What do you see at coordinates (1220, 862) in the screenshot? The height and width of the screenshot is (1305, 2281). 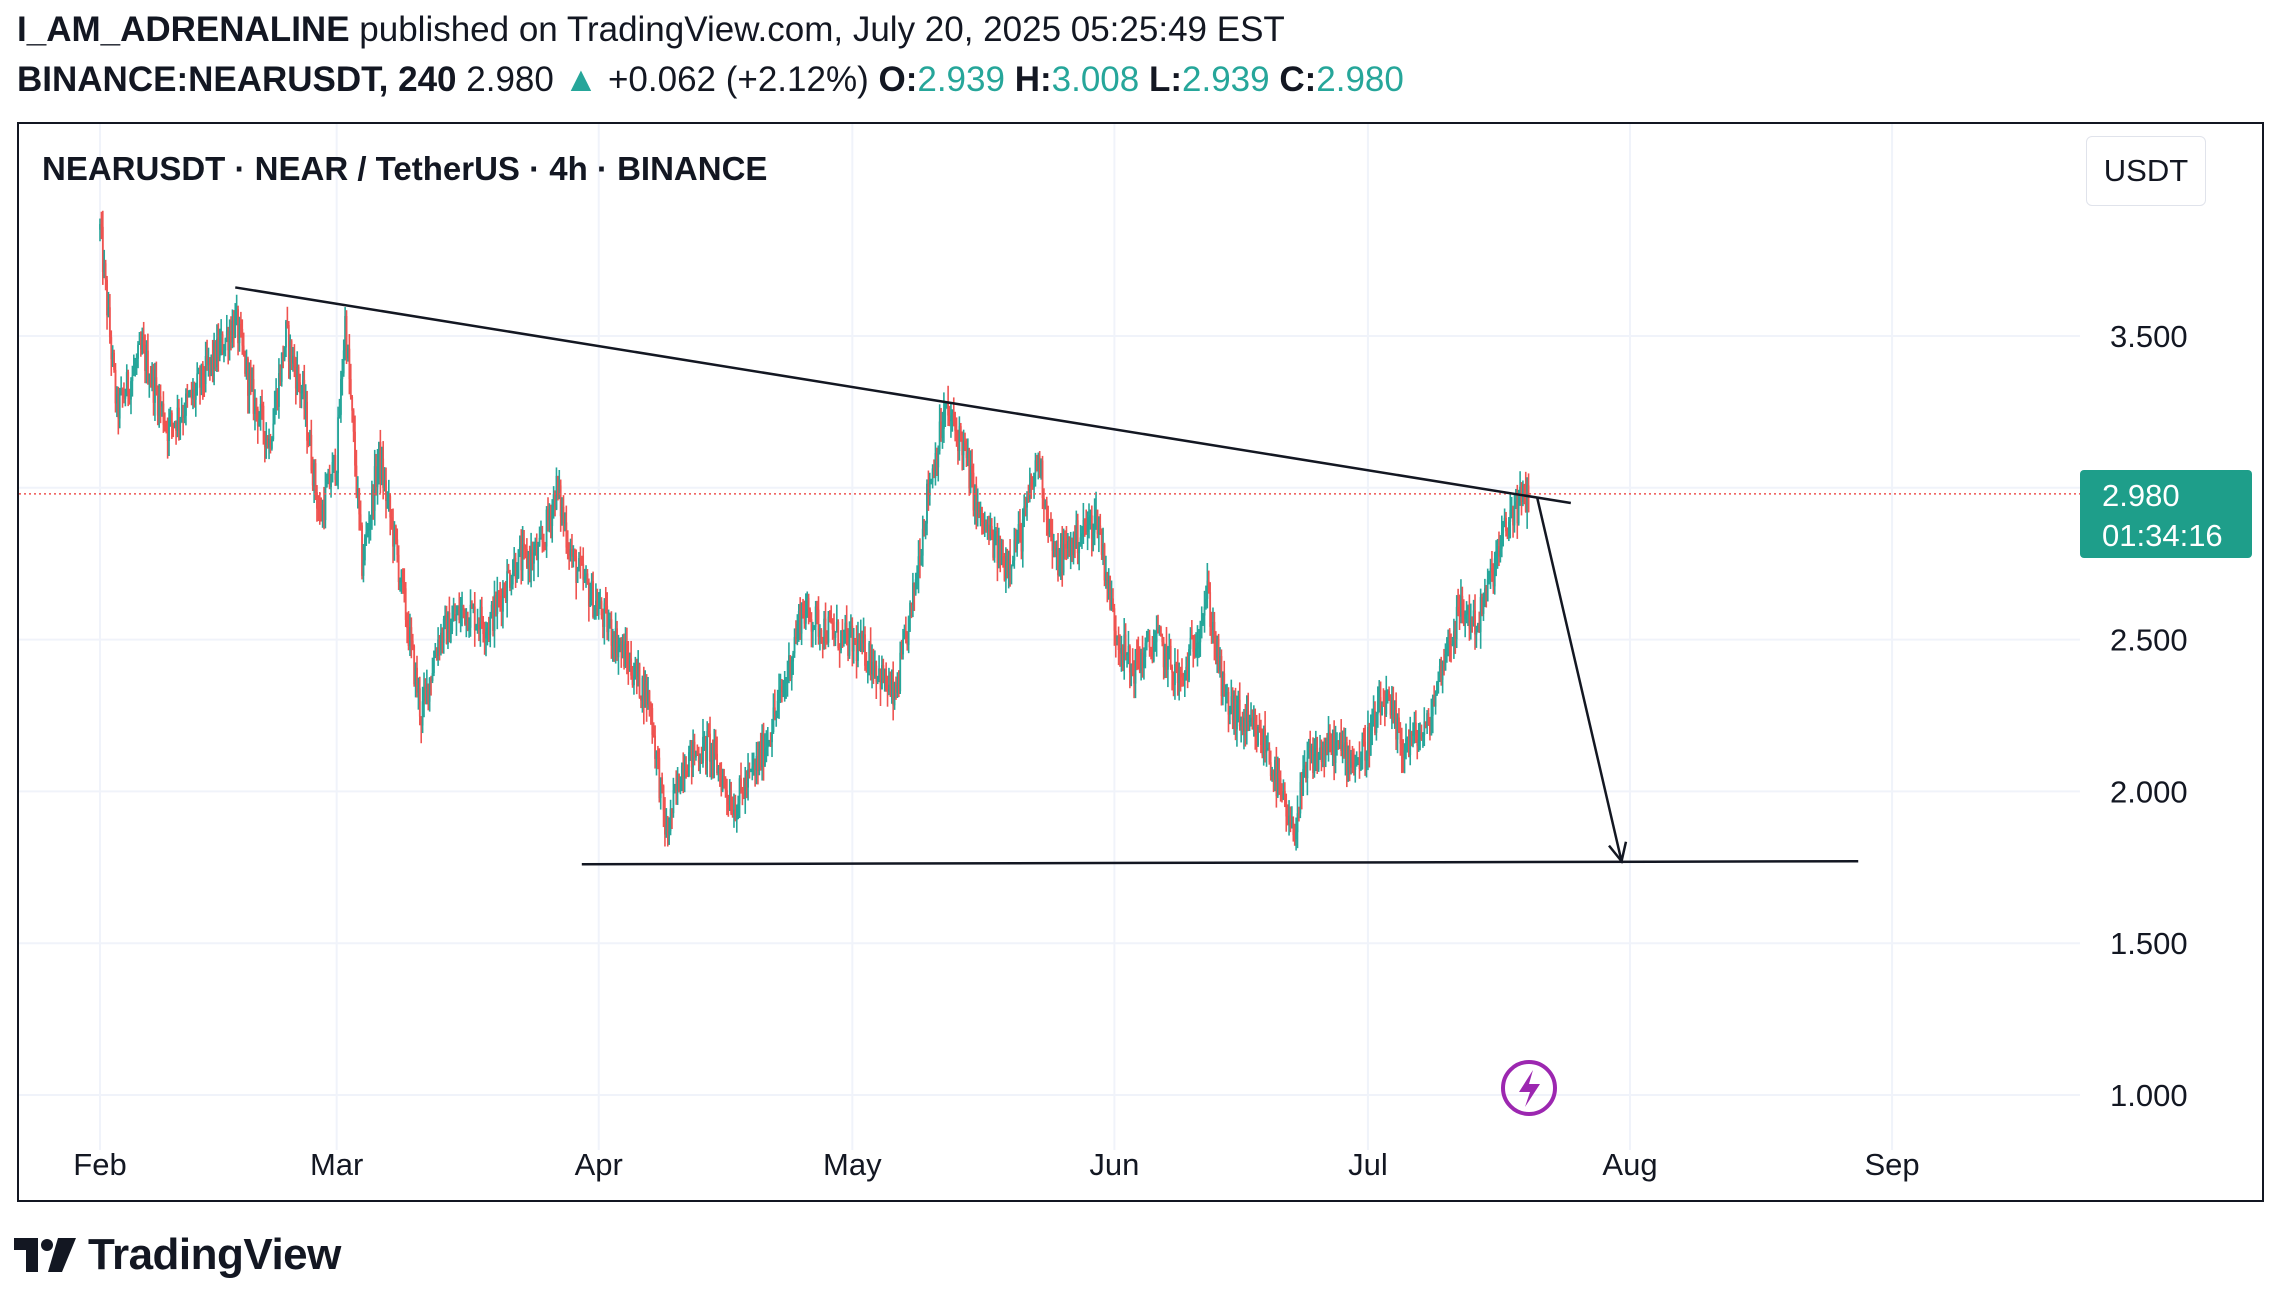 I see `support-line` at bounding box center [1220, 862].